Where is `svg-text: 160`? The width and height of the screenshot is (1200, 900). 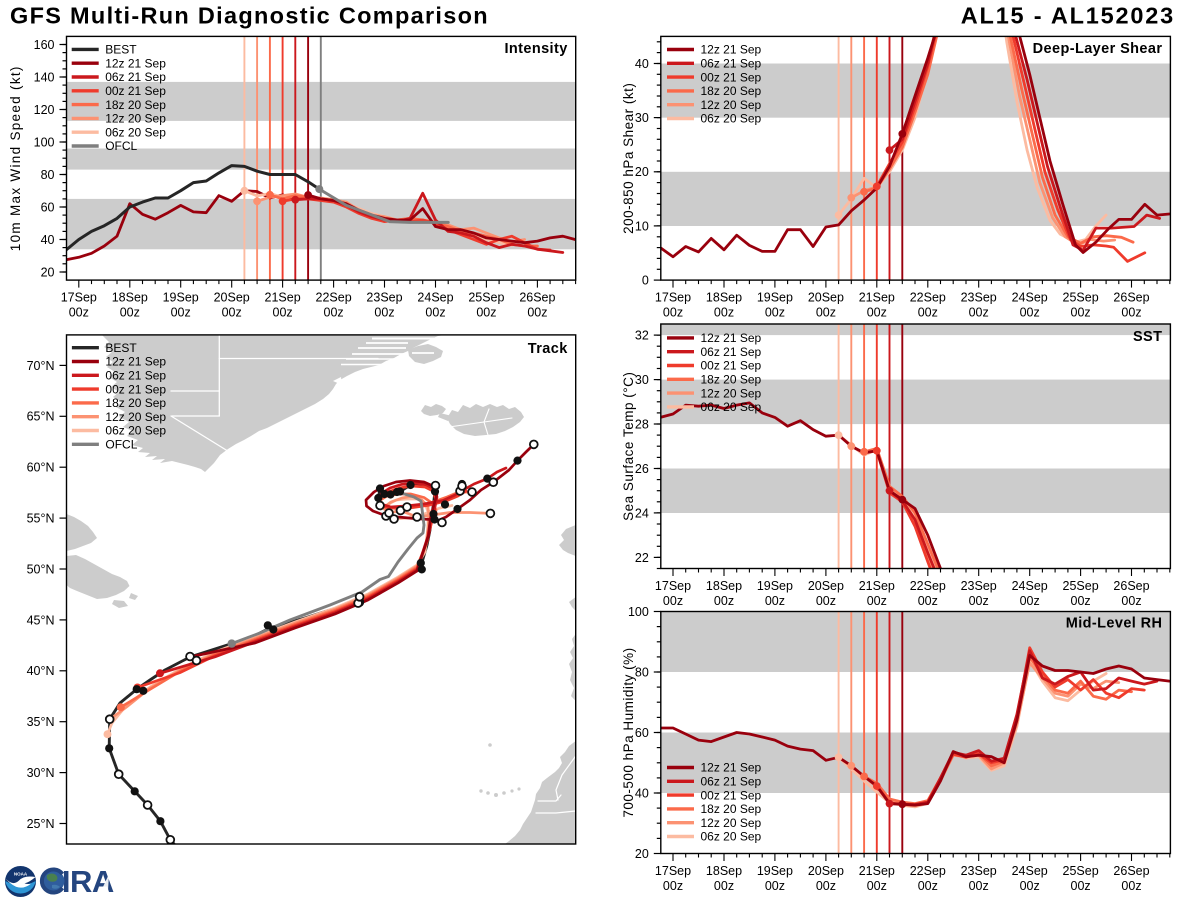 svg-text: 160 is located at coordinates (44, 45).